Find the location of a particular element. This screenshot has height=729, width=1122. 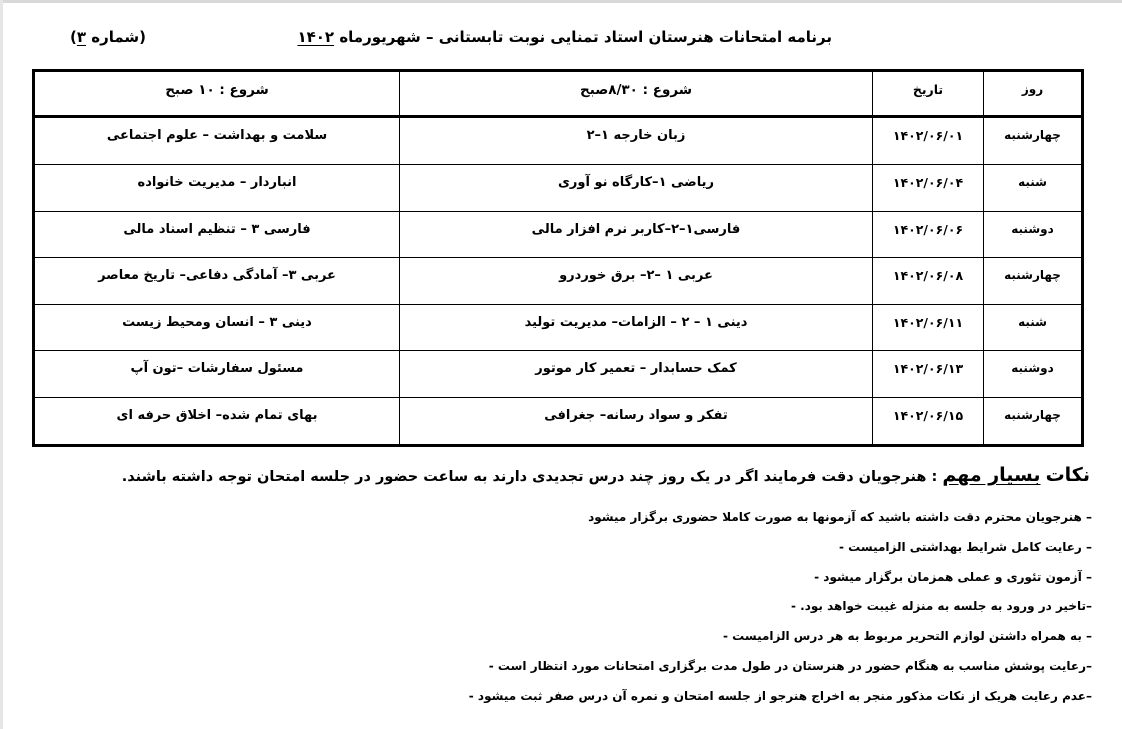

cell-session1: زبان خارجه ۱–۲ is located at coordinates (636, 140).